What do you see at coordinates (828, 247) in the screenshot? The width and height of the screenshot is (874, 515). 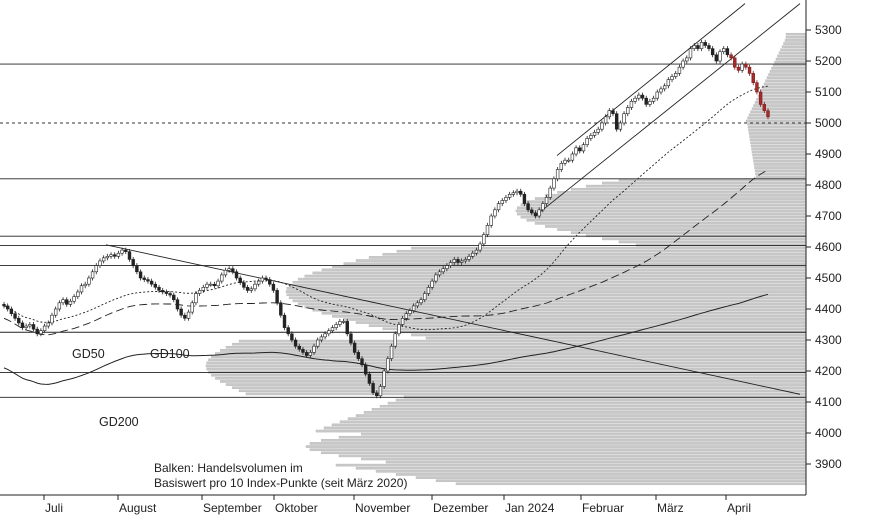 I see `y-tick-label: 4600` at bounding box center [828, 247].